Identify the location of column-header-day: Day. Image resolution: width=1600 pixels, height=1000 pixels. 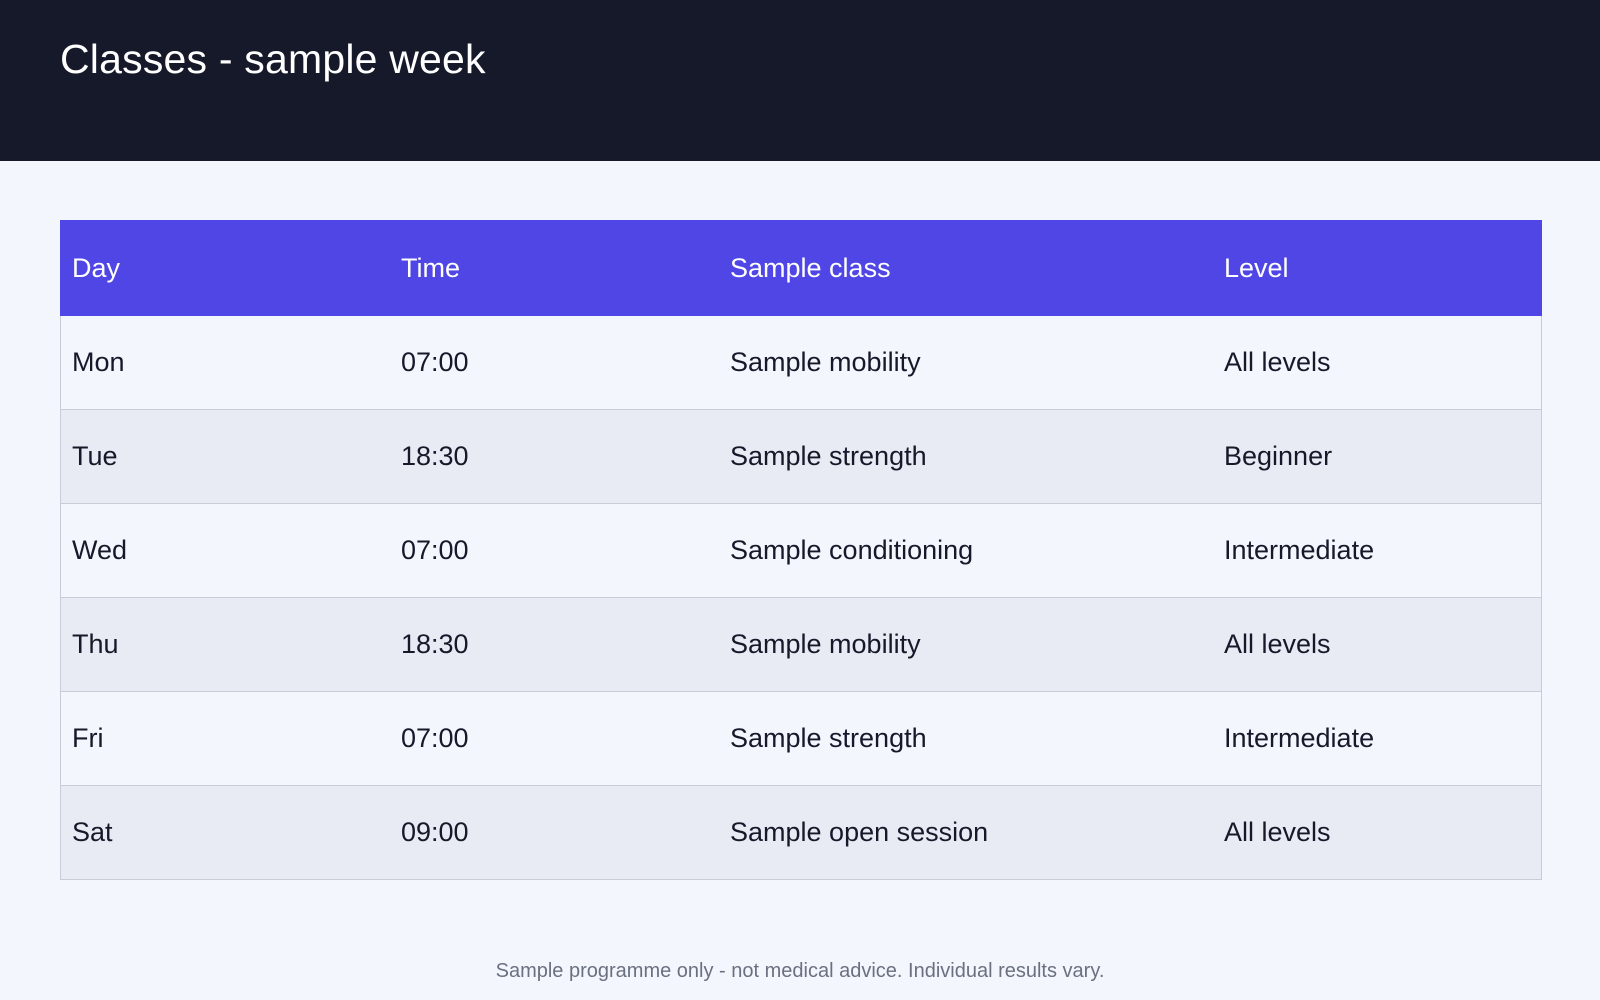
(225, 268).